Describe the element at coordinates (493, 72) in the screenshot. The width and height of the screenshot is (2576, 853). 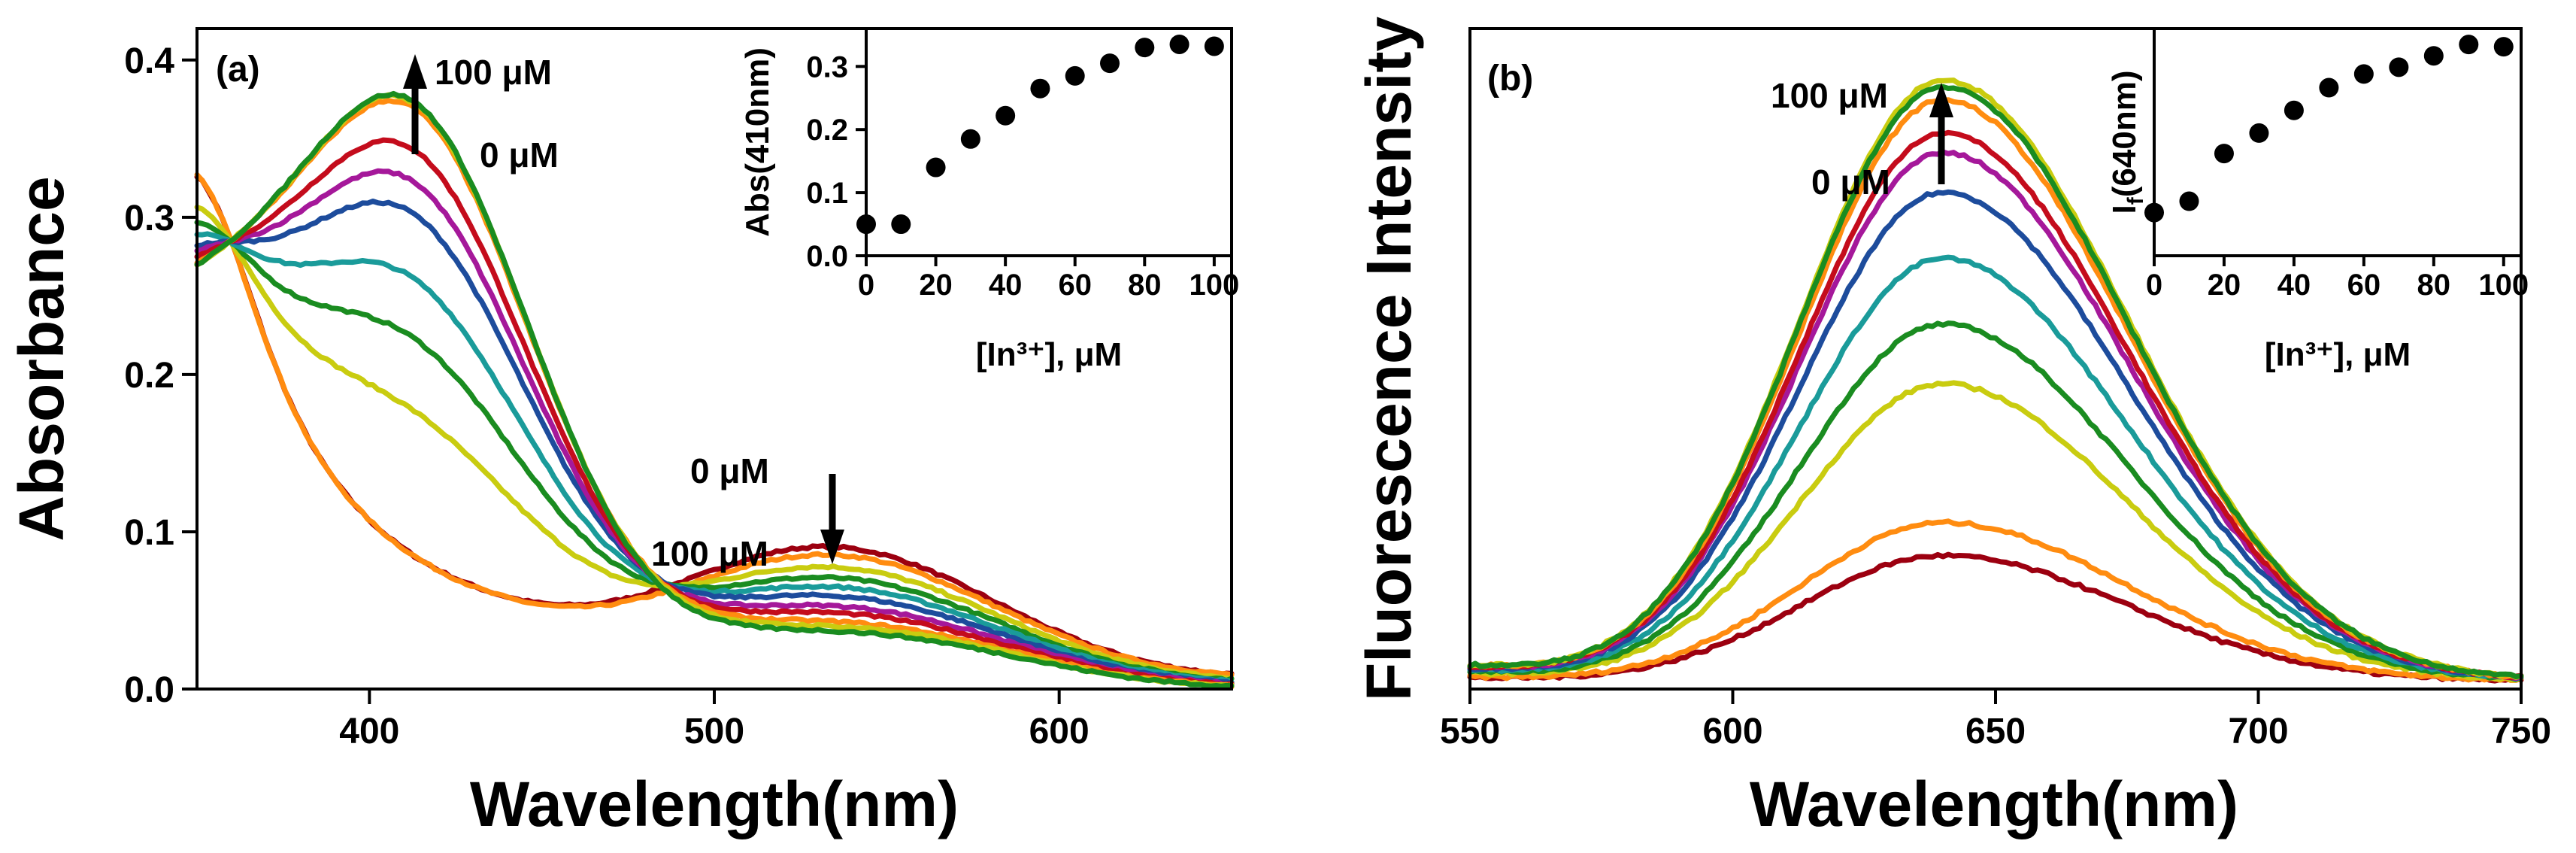
I see `panel-a-up-arrow-top-label: 100 μM` at that location.